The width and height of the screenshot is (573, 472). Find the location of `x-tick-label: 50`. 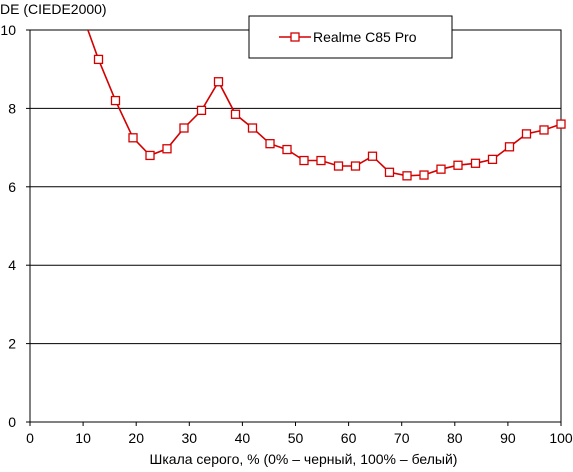

x-tick-label: 50 is located at coordinates (296, 438).